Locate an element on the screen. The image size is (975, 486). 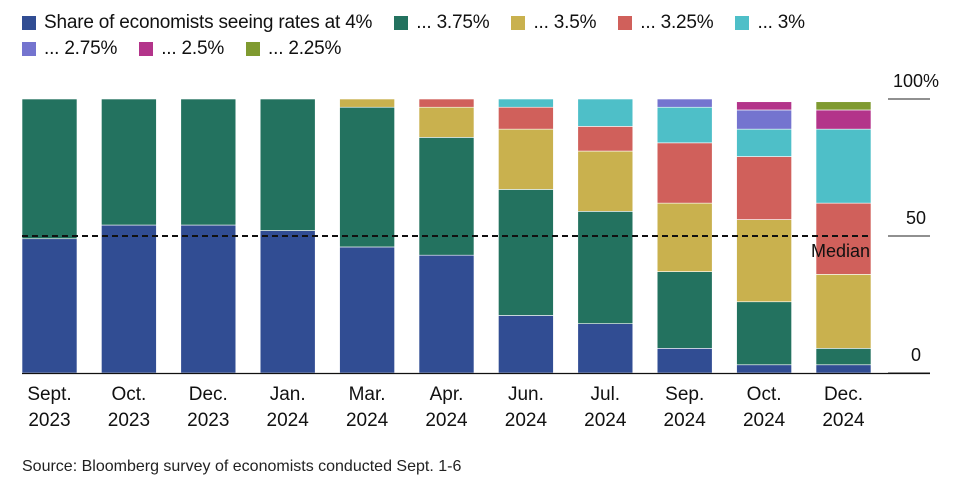
legend-label: Share of economists seeing rates at 4% is located at coordinates (208, 22).